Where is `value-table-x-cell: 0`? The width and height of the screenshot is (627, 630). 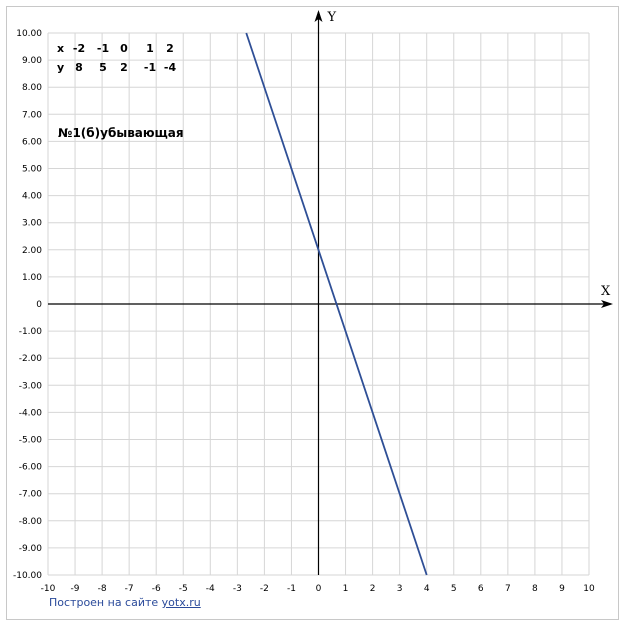
value-table-x-cell: 0 is located at coordinates (124, 48).